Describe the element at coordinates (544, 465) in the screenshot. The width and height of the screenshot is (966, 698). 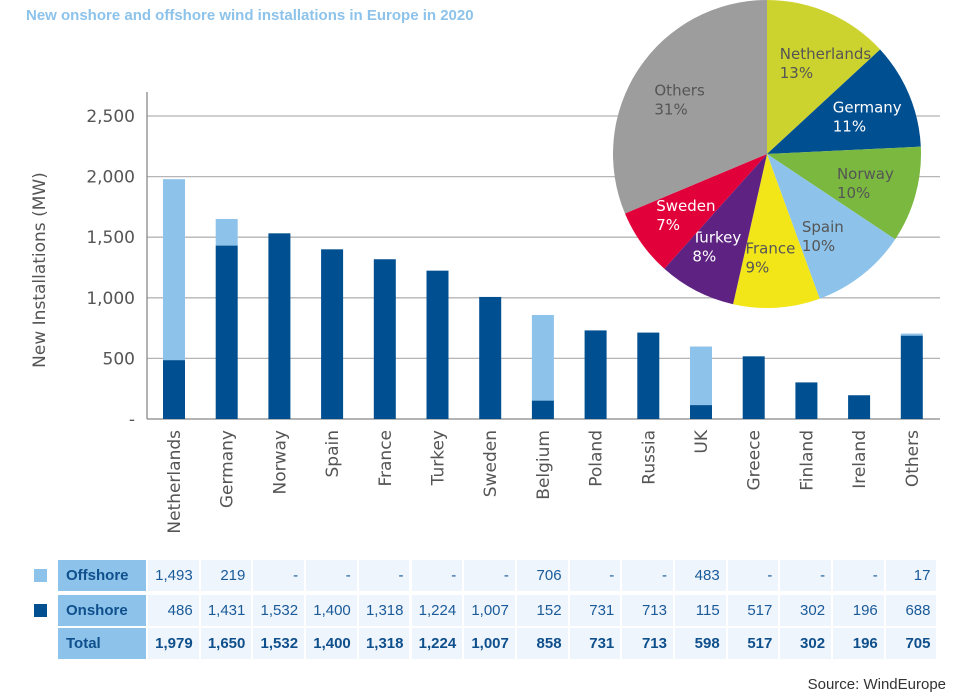
I see `x-tick-label: Belgium` at that location.